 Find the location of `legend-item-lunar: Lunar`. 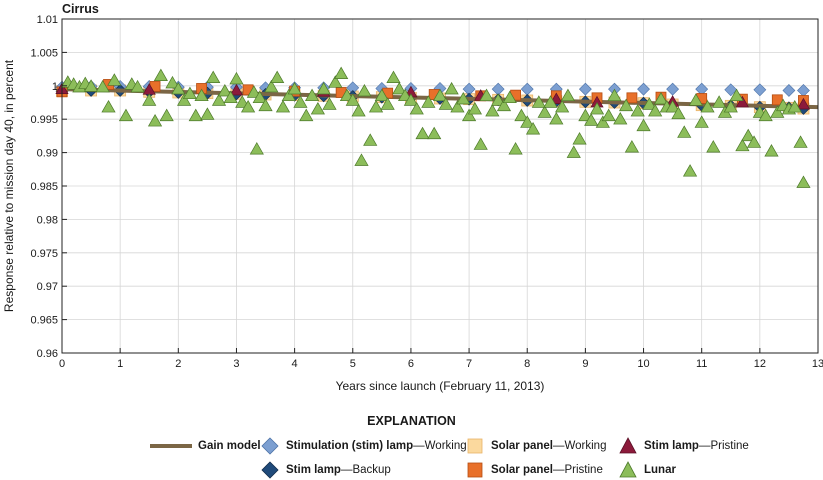

legend-item-lunar: Lunar is located at coordinates (647, 470).